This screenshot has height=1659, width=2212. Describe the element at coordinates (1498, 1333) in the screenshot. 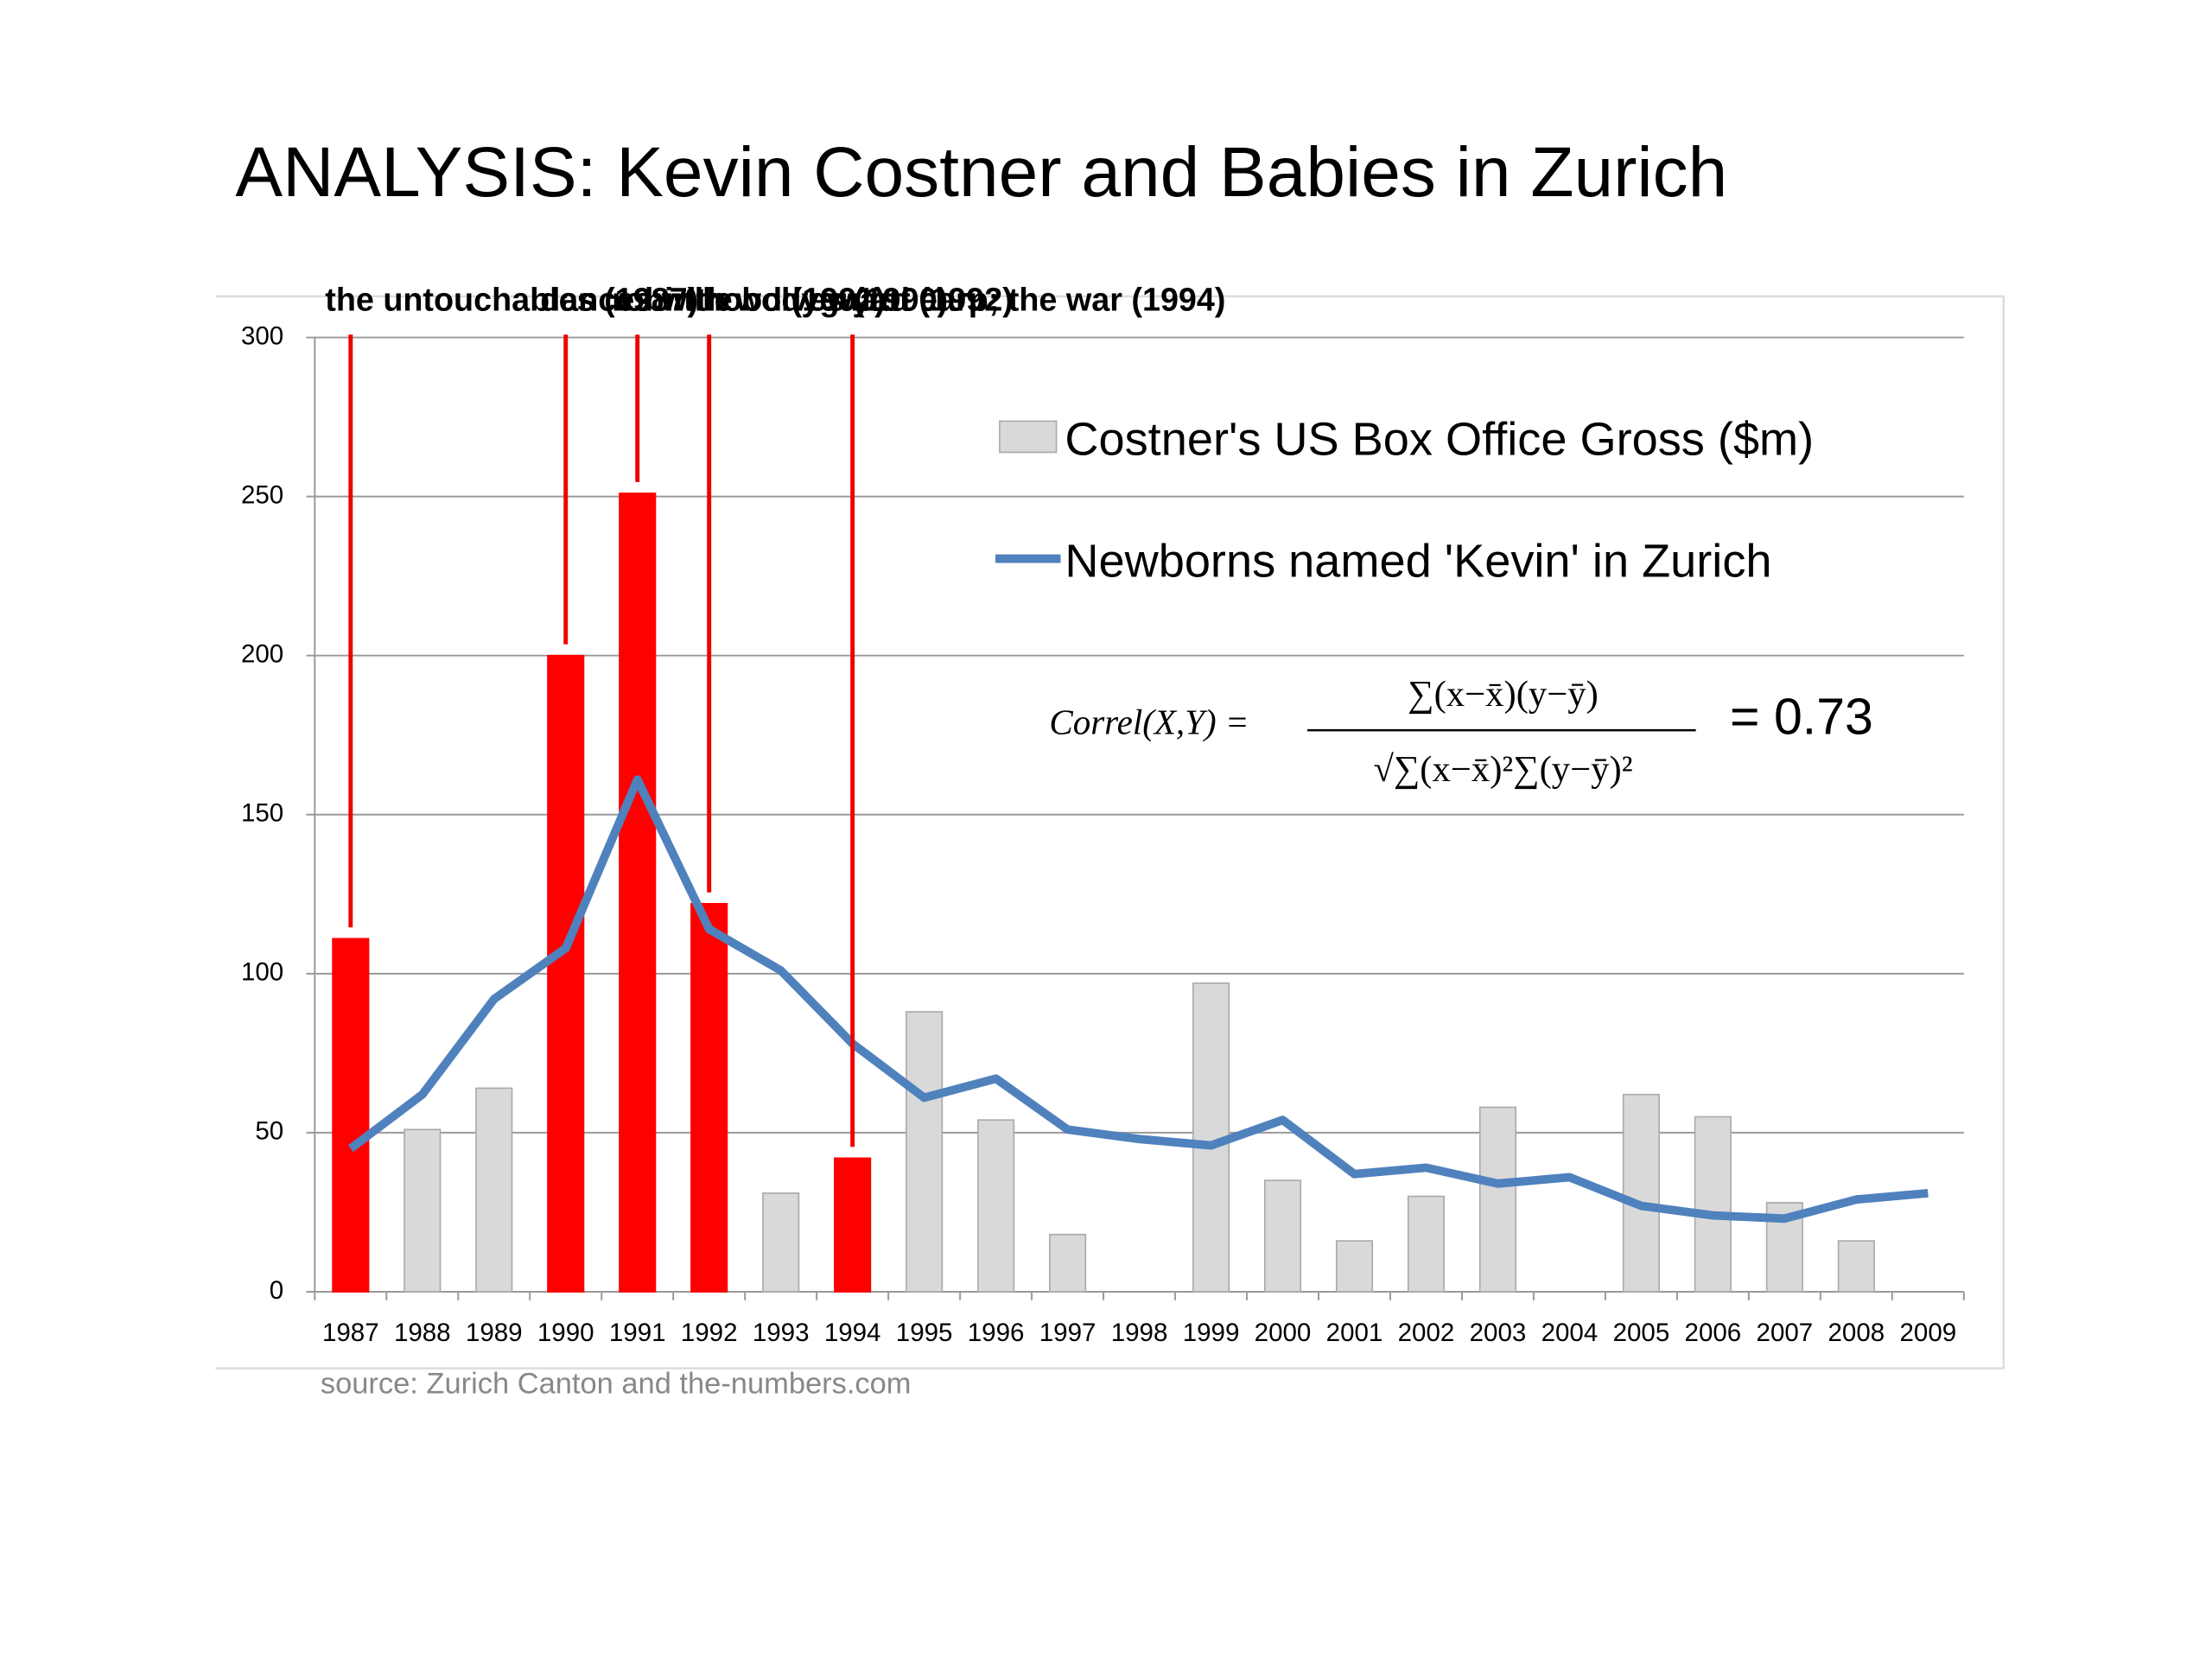

I see `x-tick-label: 2003` at that location.